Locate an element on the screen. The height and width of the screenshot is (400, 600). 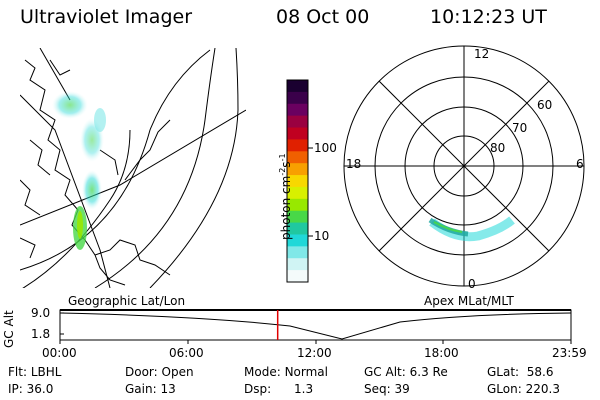
info-flt: Flt: LBHL is located at coordinates (35, 372).